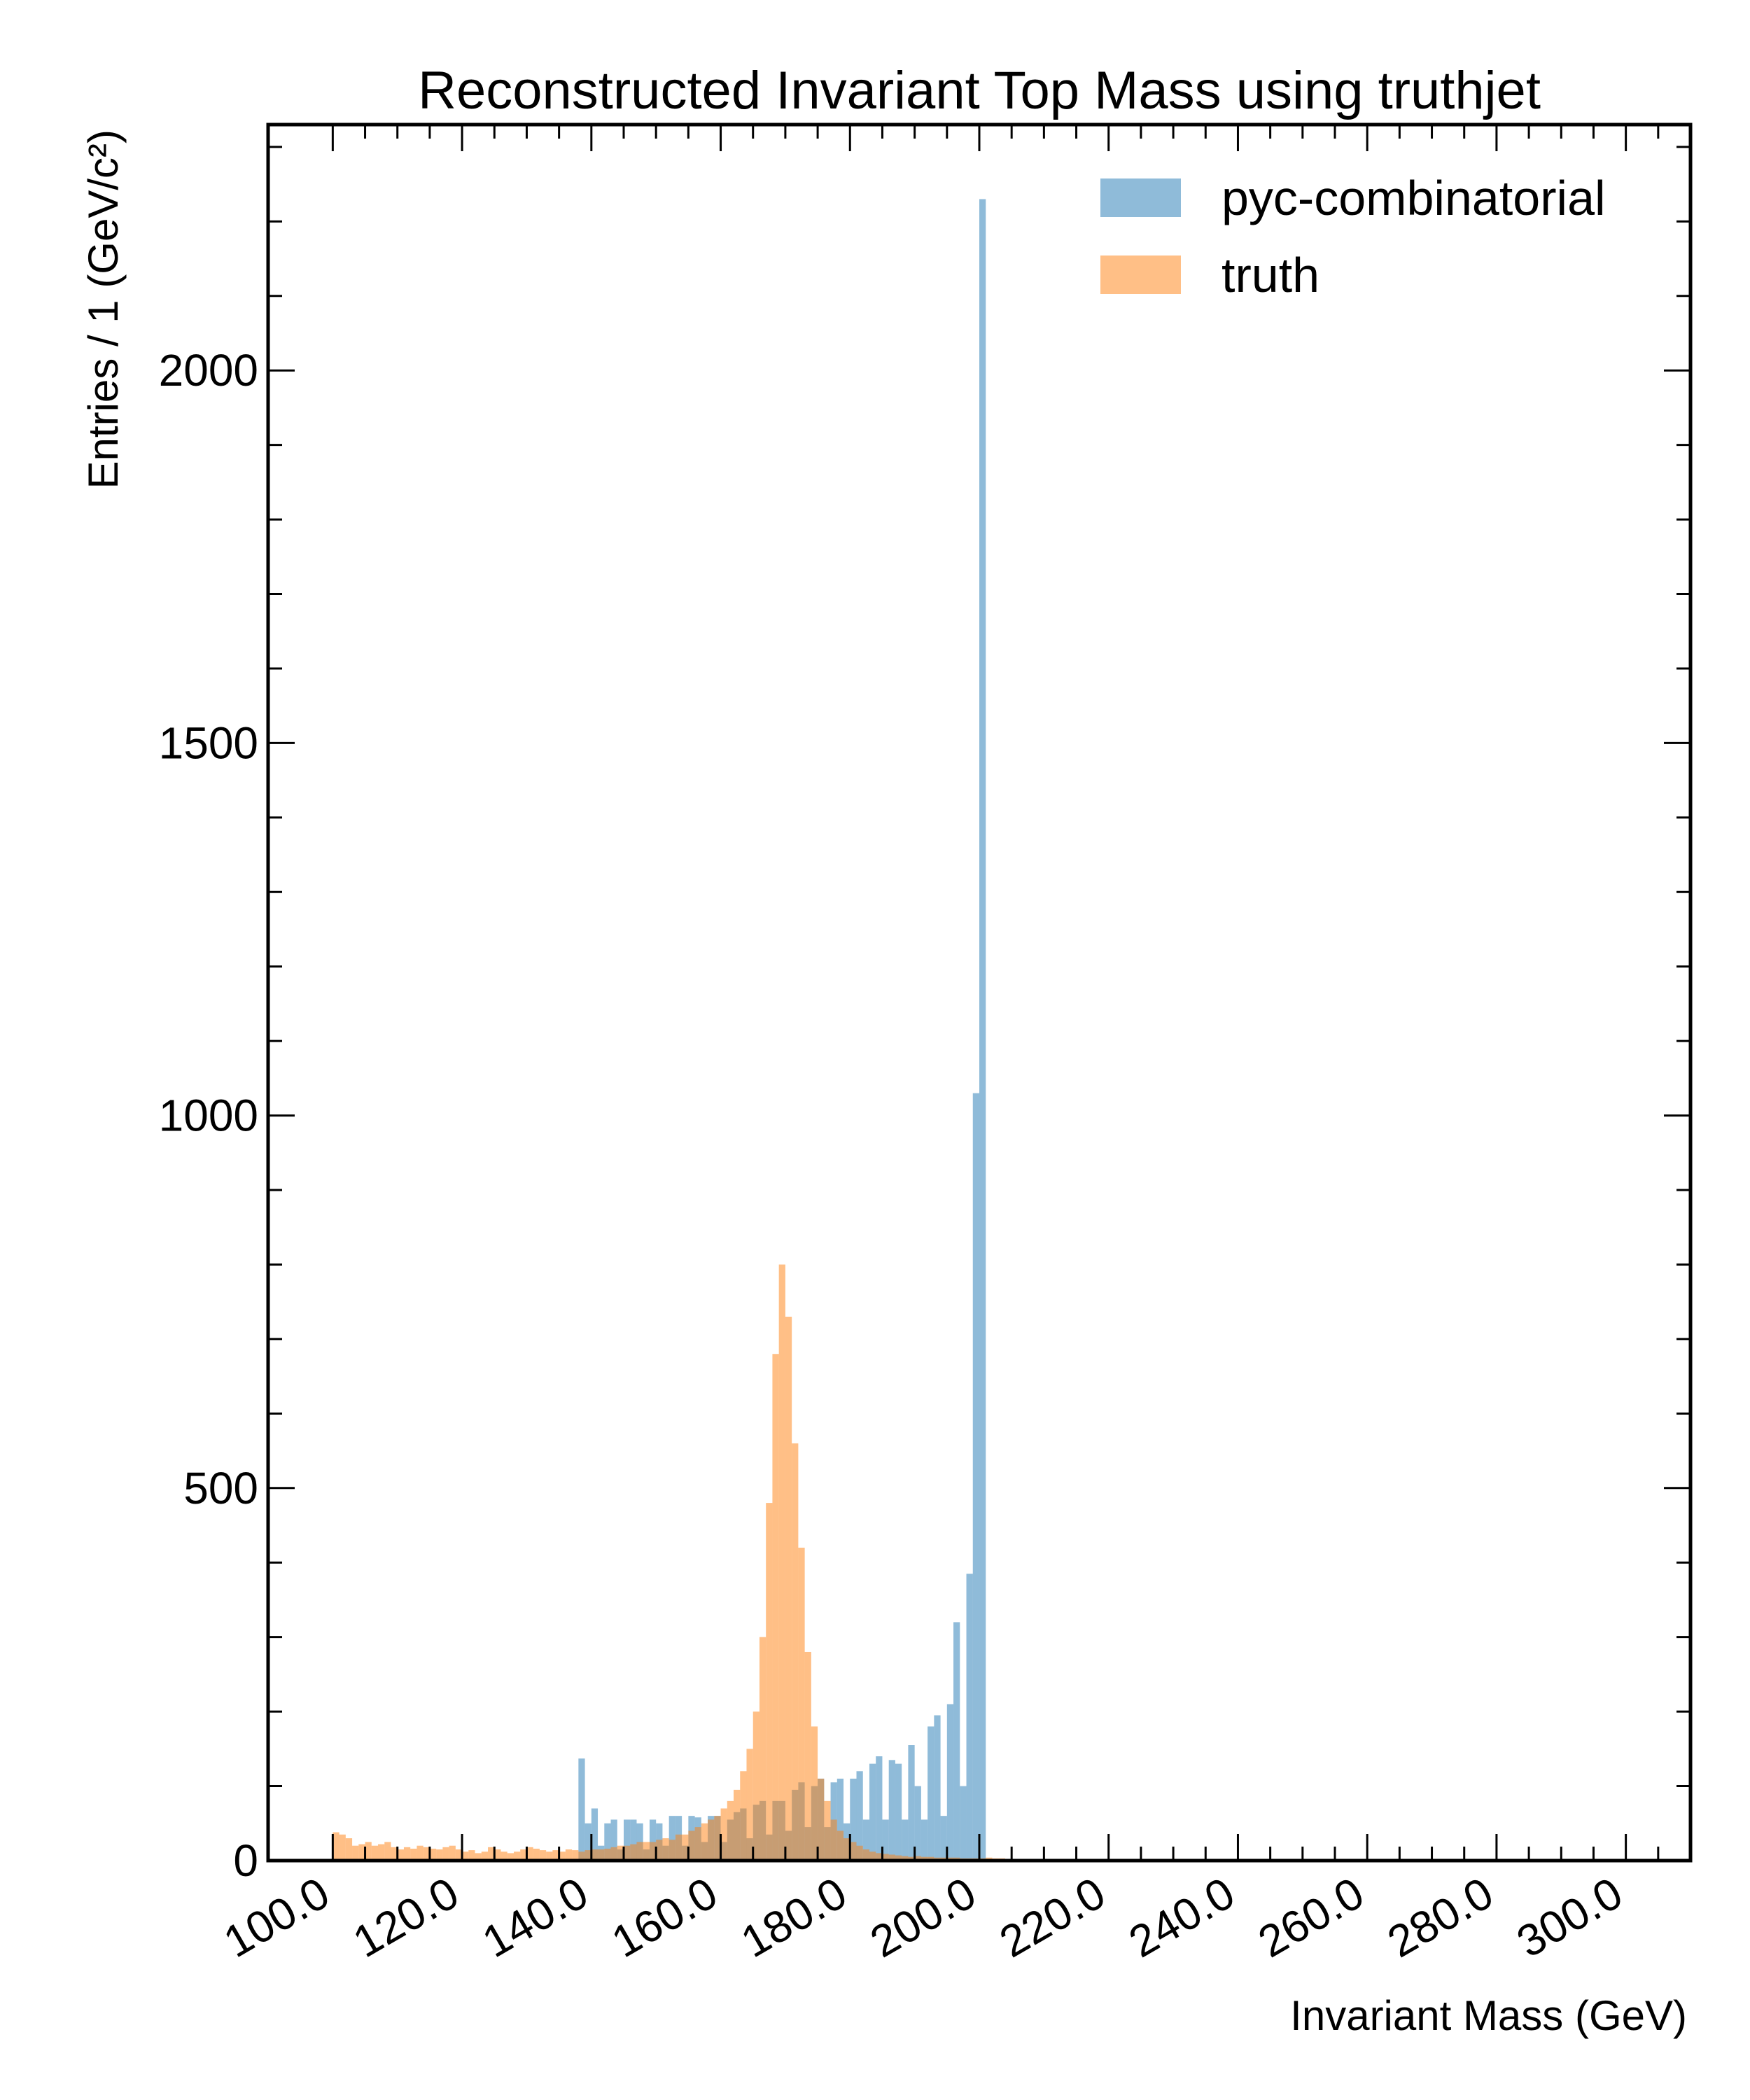 Image resolution: width=1750 pixels, height=2100 pixels. Describe the element at coordinates (1052, 1917) in the screenshot. I see `x-tick-label-220: 220.0` at that location.